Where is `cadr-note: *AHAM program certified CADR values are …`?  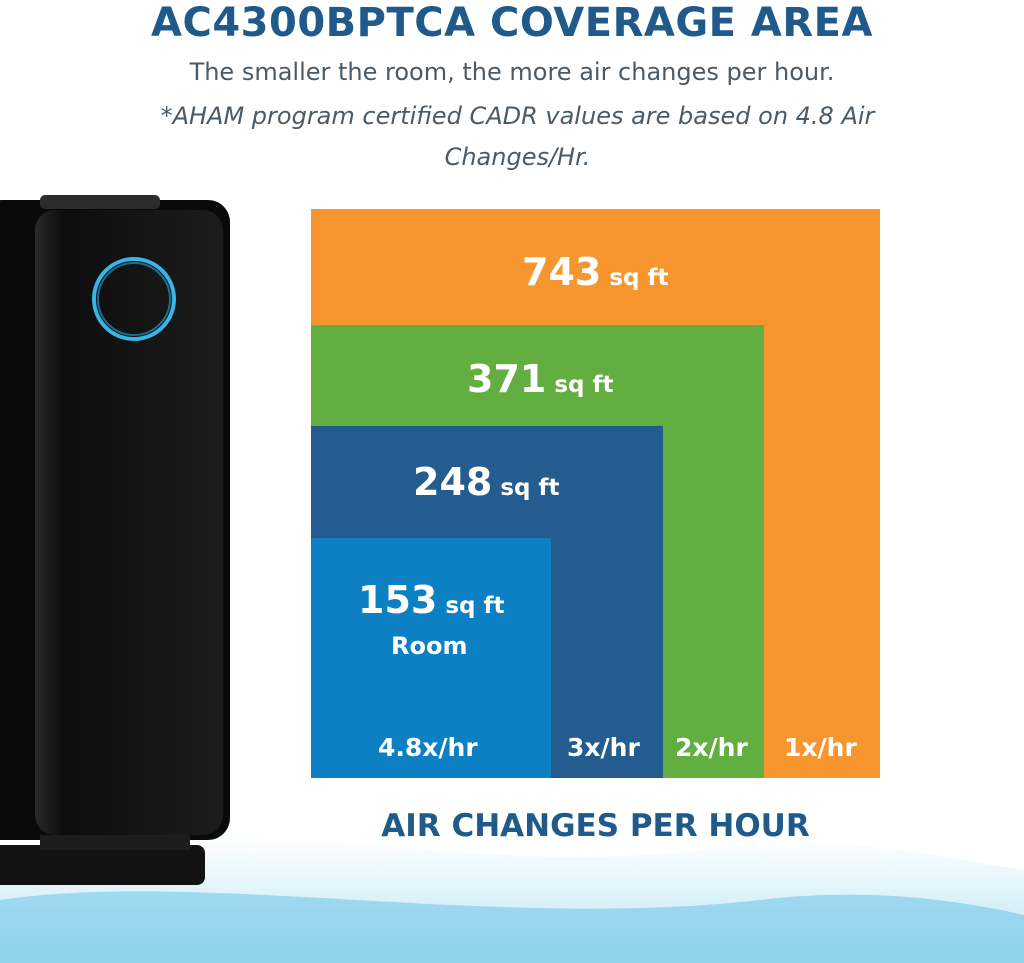 cadr-note: *AHAM program certified CADR values are … is located at coordinates (517, 136).